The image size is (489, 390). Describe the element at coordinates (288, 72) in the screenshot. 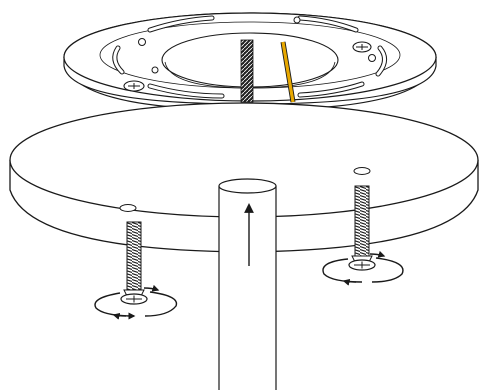

I see `yellow-wire` at that location.